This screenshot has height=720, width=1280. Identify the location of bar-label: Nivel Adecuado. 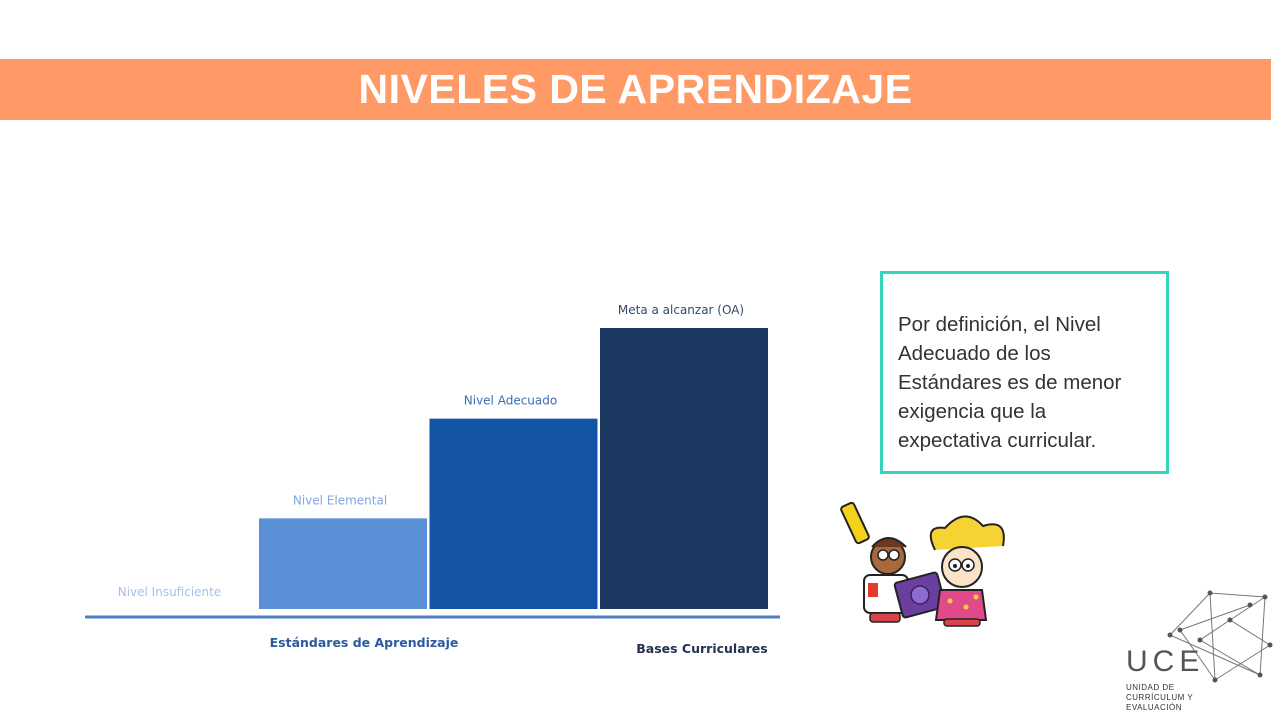
(510, 401).